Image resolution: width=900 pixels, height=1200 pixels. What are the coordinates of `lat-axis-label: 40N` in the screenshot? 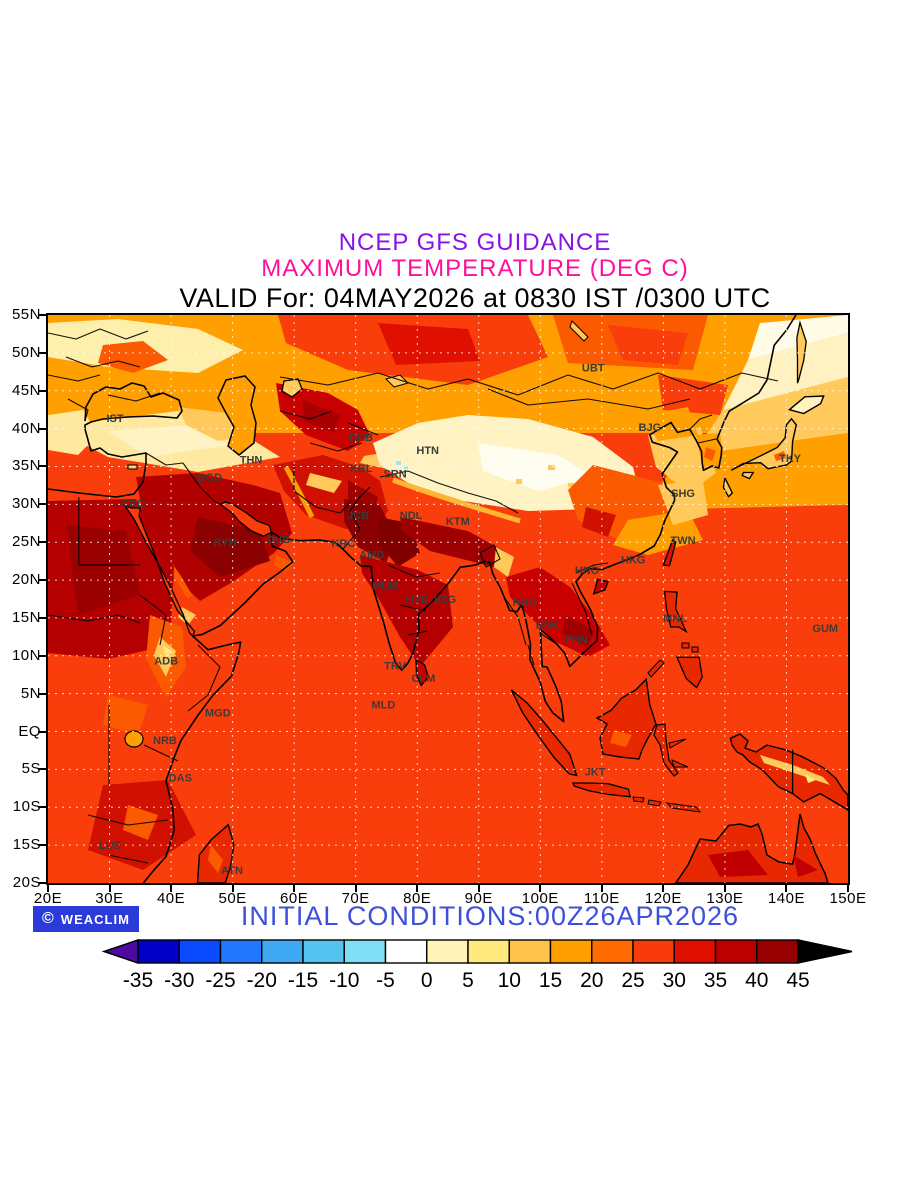 It's located at (26, 428).